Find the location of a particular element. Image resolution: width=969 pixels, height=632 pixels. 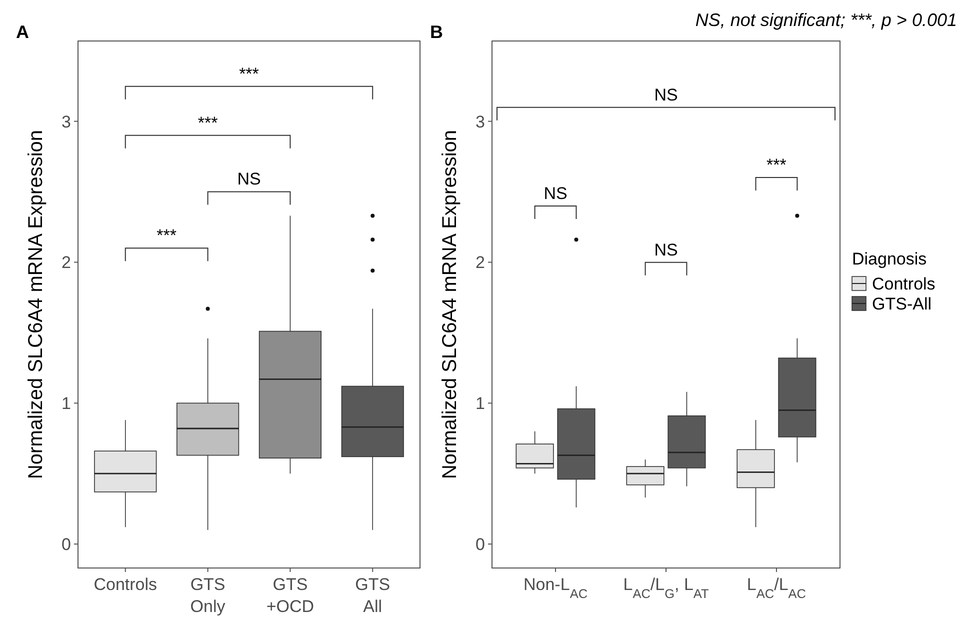

legend-label: GTS-All is located at coordinates (902, 304).